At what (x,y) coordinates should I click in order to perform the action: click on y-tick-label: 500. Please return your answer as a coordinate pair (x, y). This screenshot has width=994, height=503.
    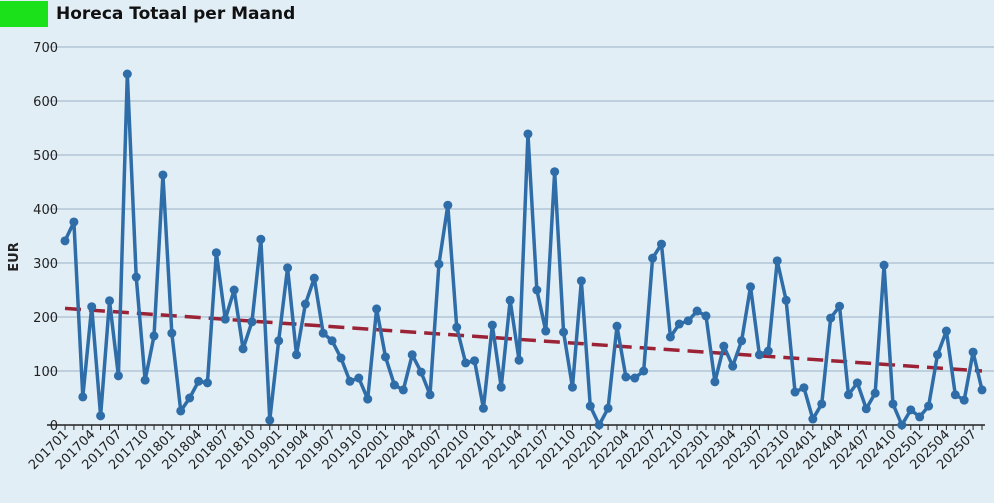
    Looking at the image, I should click on (45, 156).